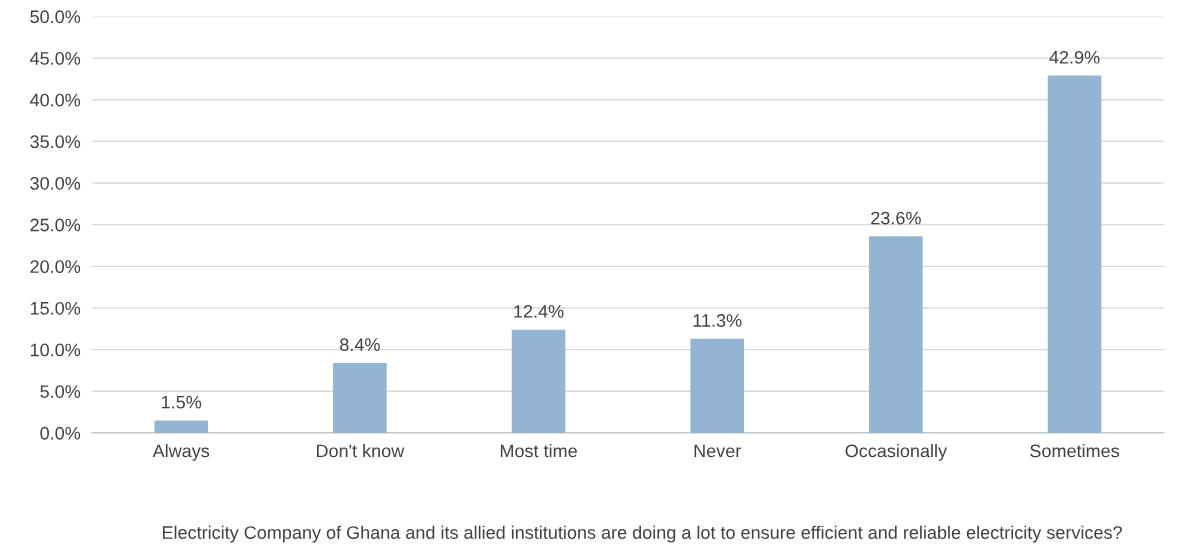 The image size is (1178, 548). I want to click on x-tick-label: Don't know, so click(360, 451).